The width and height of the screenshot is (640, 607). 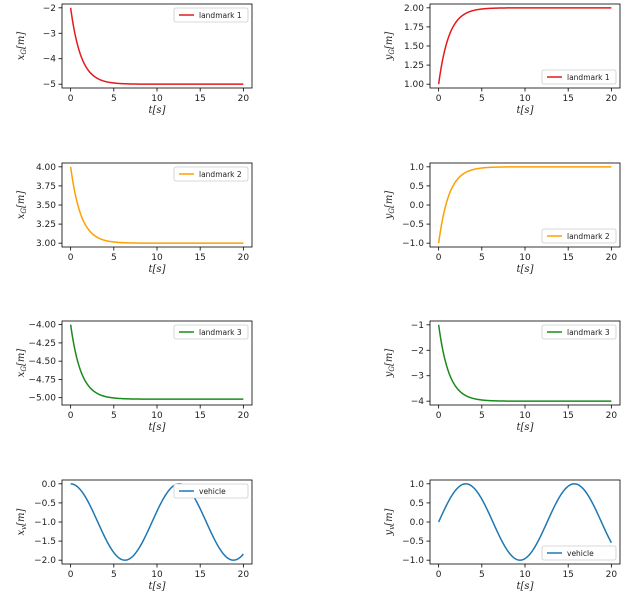 I want to click on y-tick-label: −3, so click(x=49, y=34).